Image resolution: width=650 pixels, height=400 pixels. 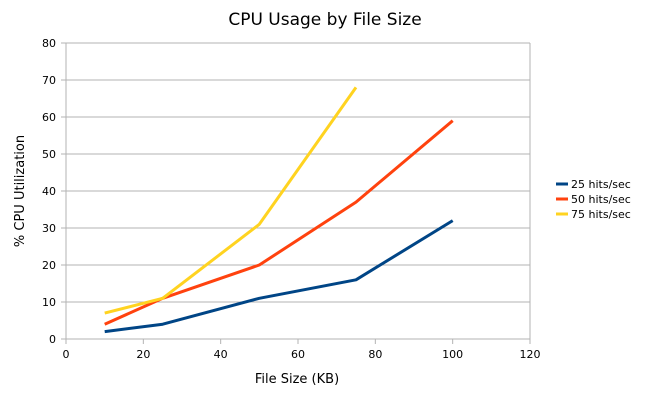 What do you see at coordinates (49, 80) in the screenshot?
I see `y-tick-label-70: 70` at bounding box center [49, 80].